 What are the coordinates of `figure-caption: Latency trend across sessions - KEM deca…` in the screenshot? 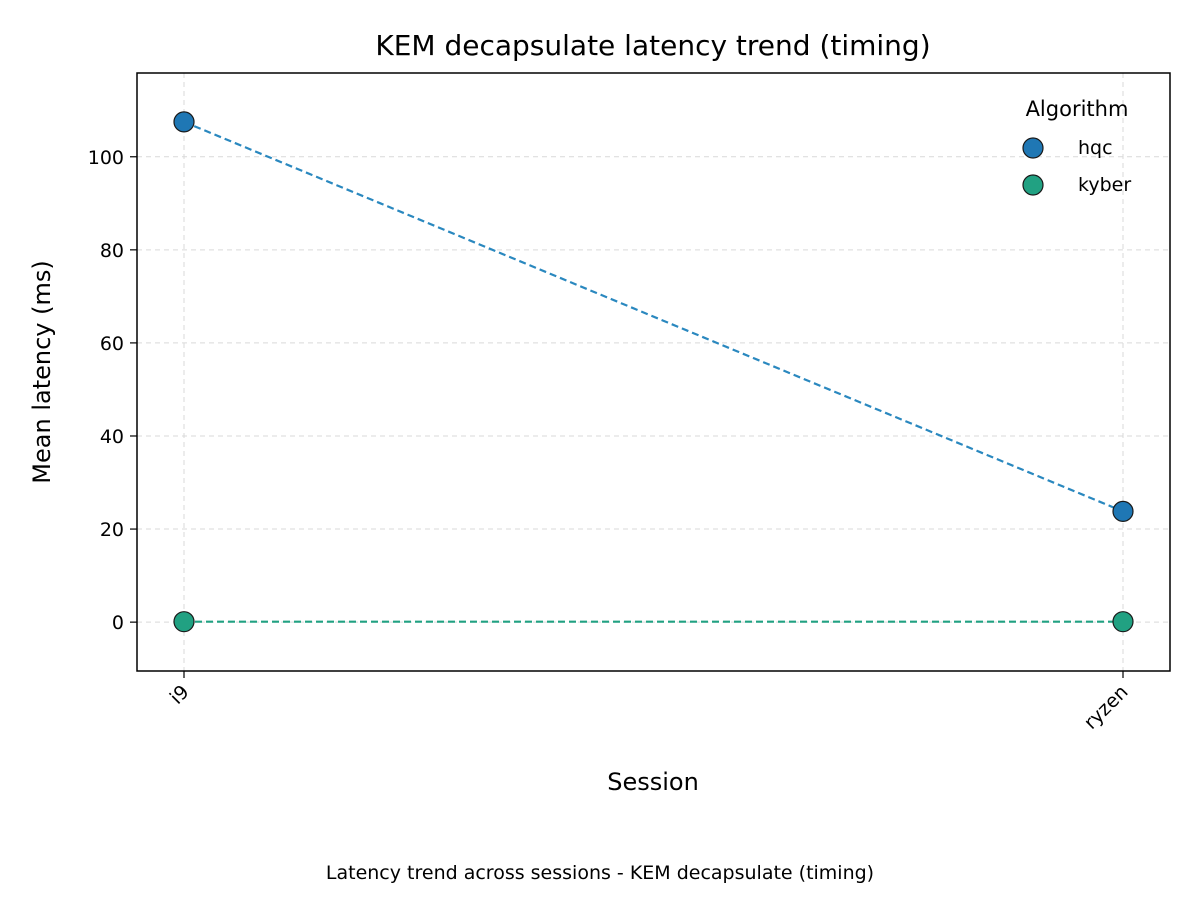 It's located at (600, 873).